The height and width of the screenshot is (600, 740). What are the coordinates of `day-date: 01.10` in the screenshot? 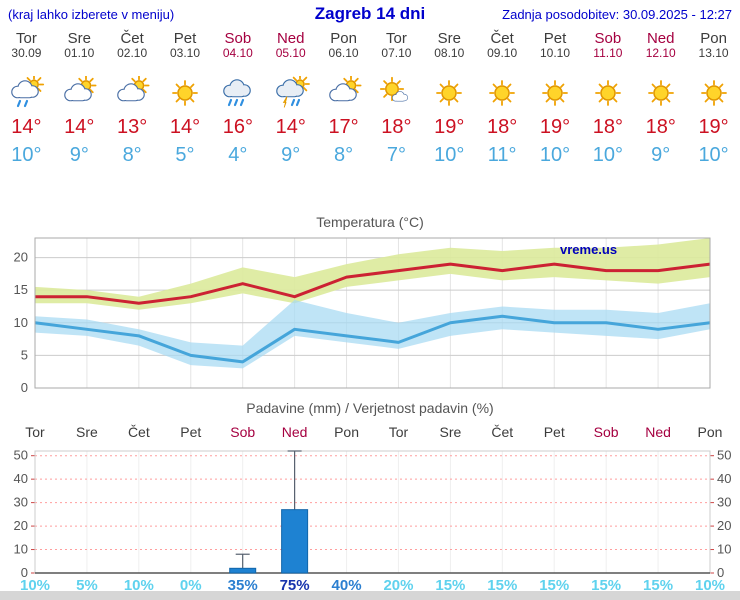 It's located at (79, 53).